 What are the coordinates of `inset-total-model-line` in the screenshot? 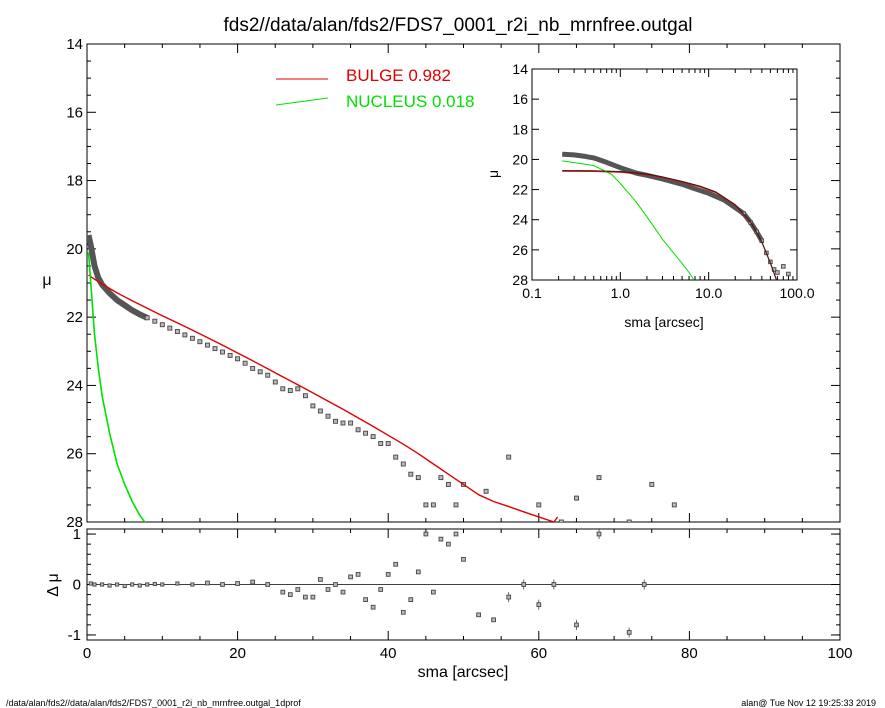 It's located at (670, 224).